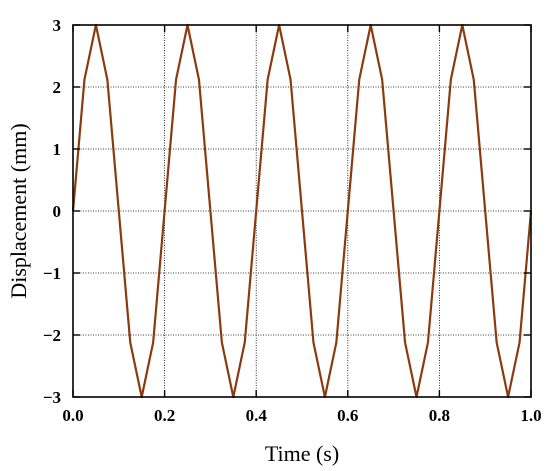 Image resolution: width=550 pixels, height=471 pixels. What do you see at coordinates (57, 87) in the screenshot?
I see `y-tick-label: 2` at bounding box center [57, 87].